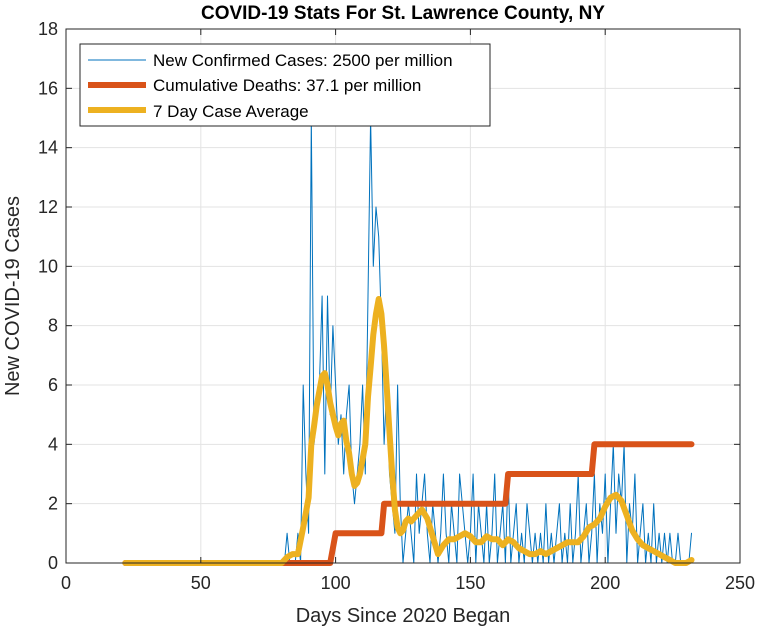 This screenshot has width=761, height=630. I want to click on legend-label-new-cases: New Confirmed Cases: 2500 per million, so click(303, 60).